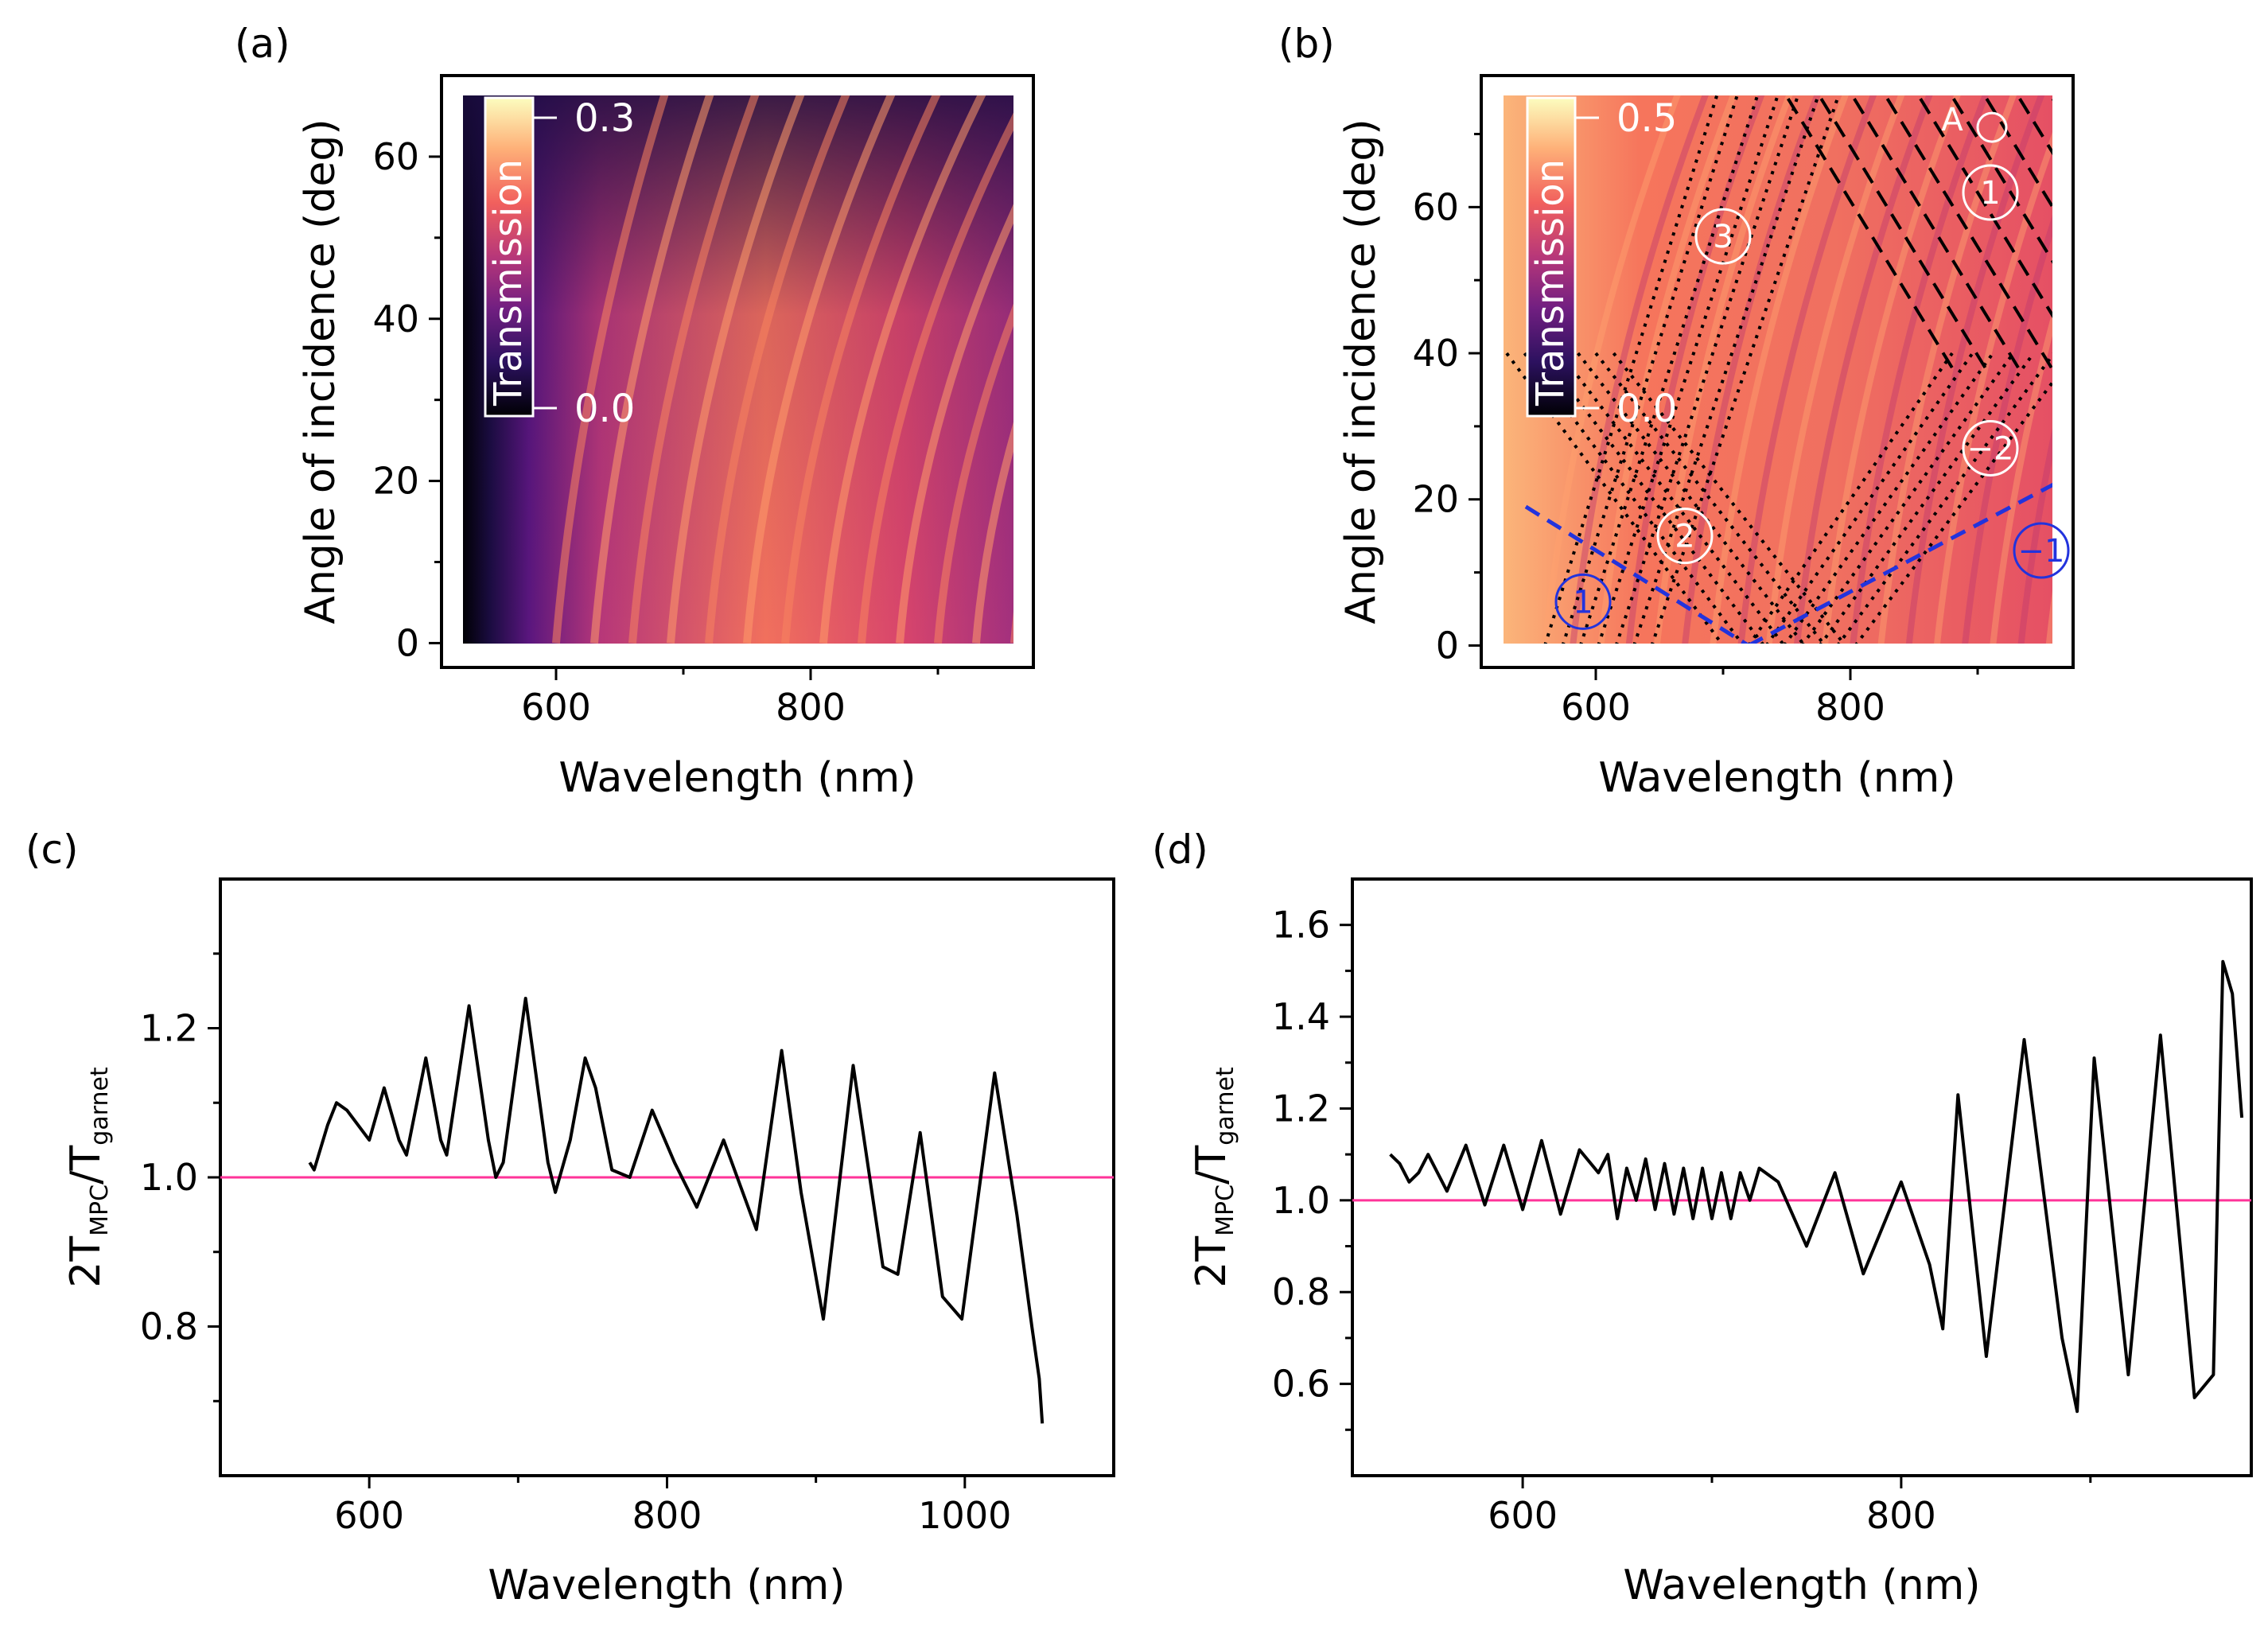 The width and height of the screenshot is (2268, 1630). I want to click on y-label-part: 2T, so click(86, 1262).